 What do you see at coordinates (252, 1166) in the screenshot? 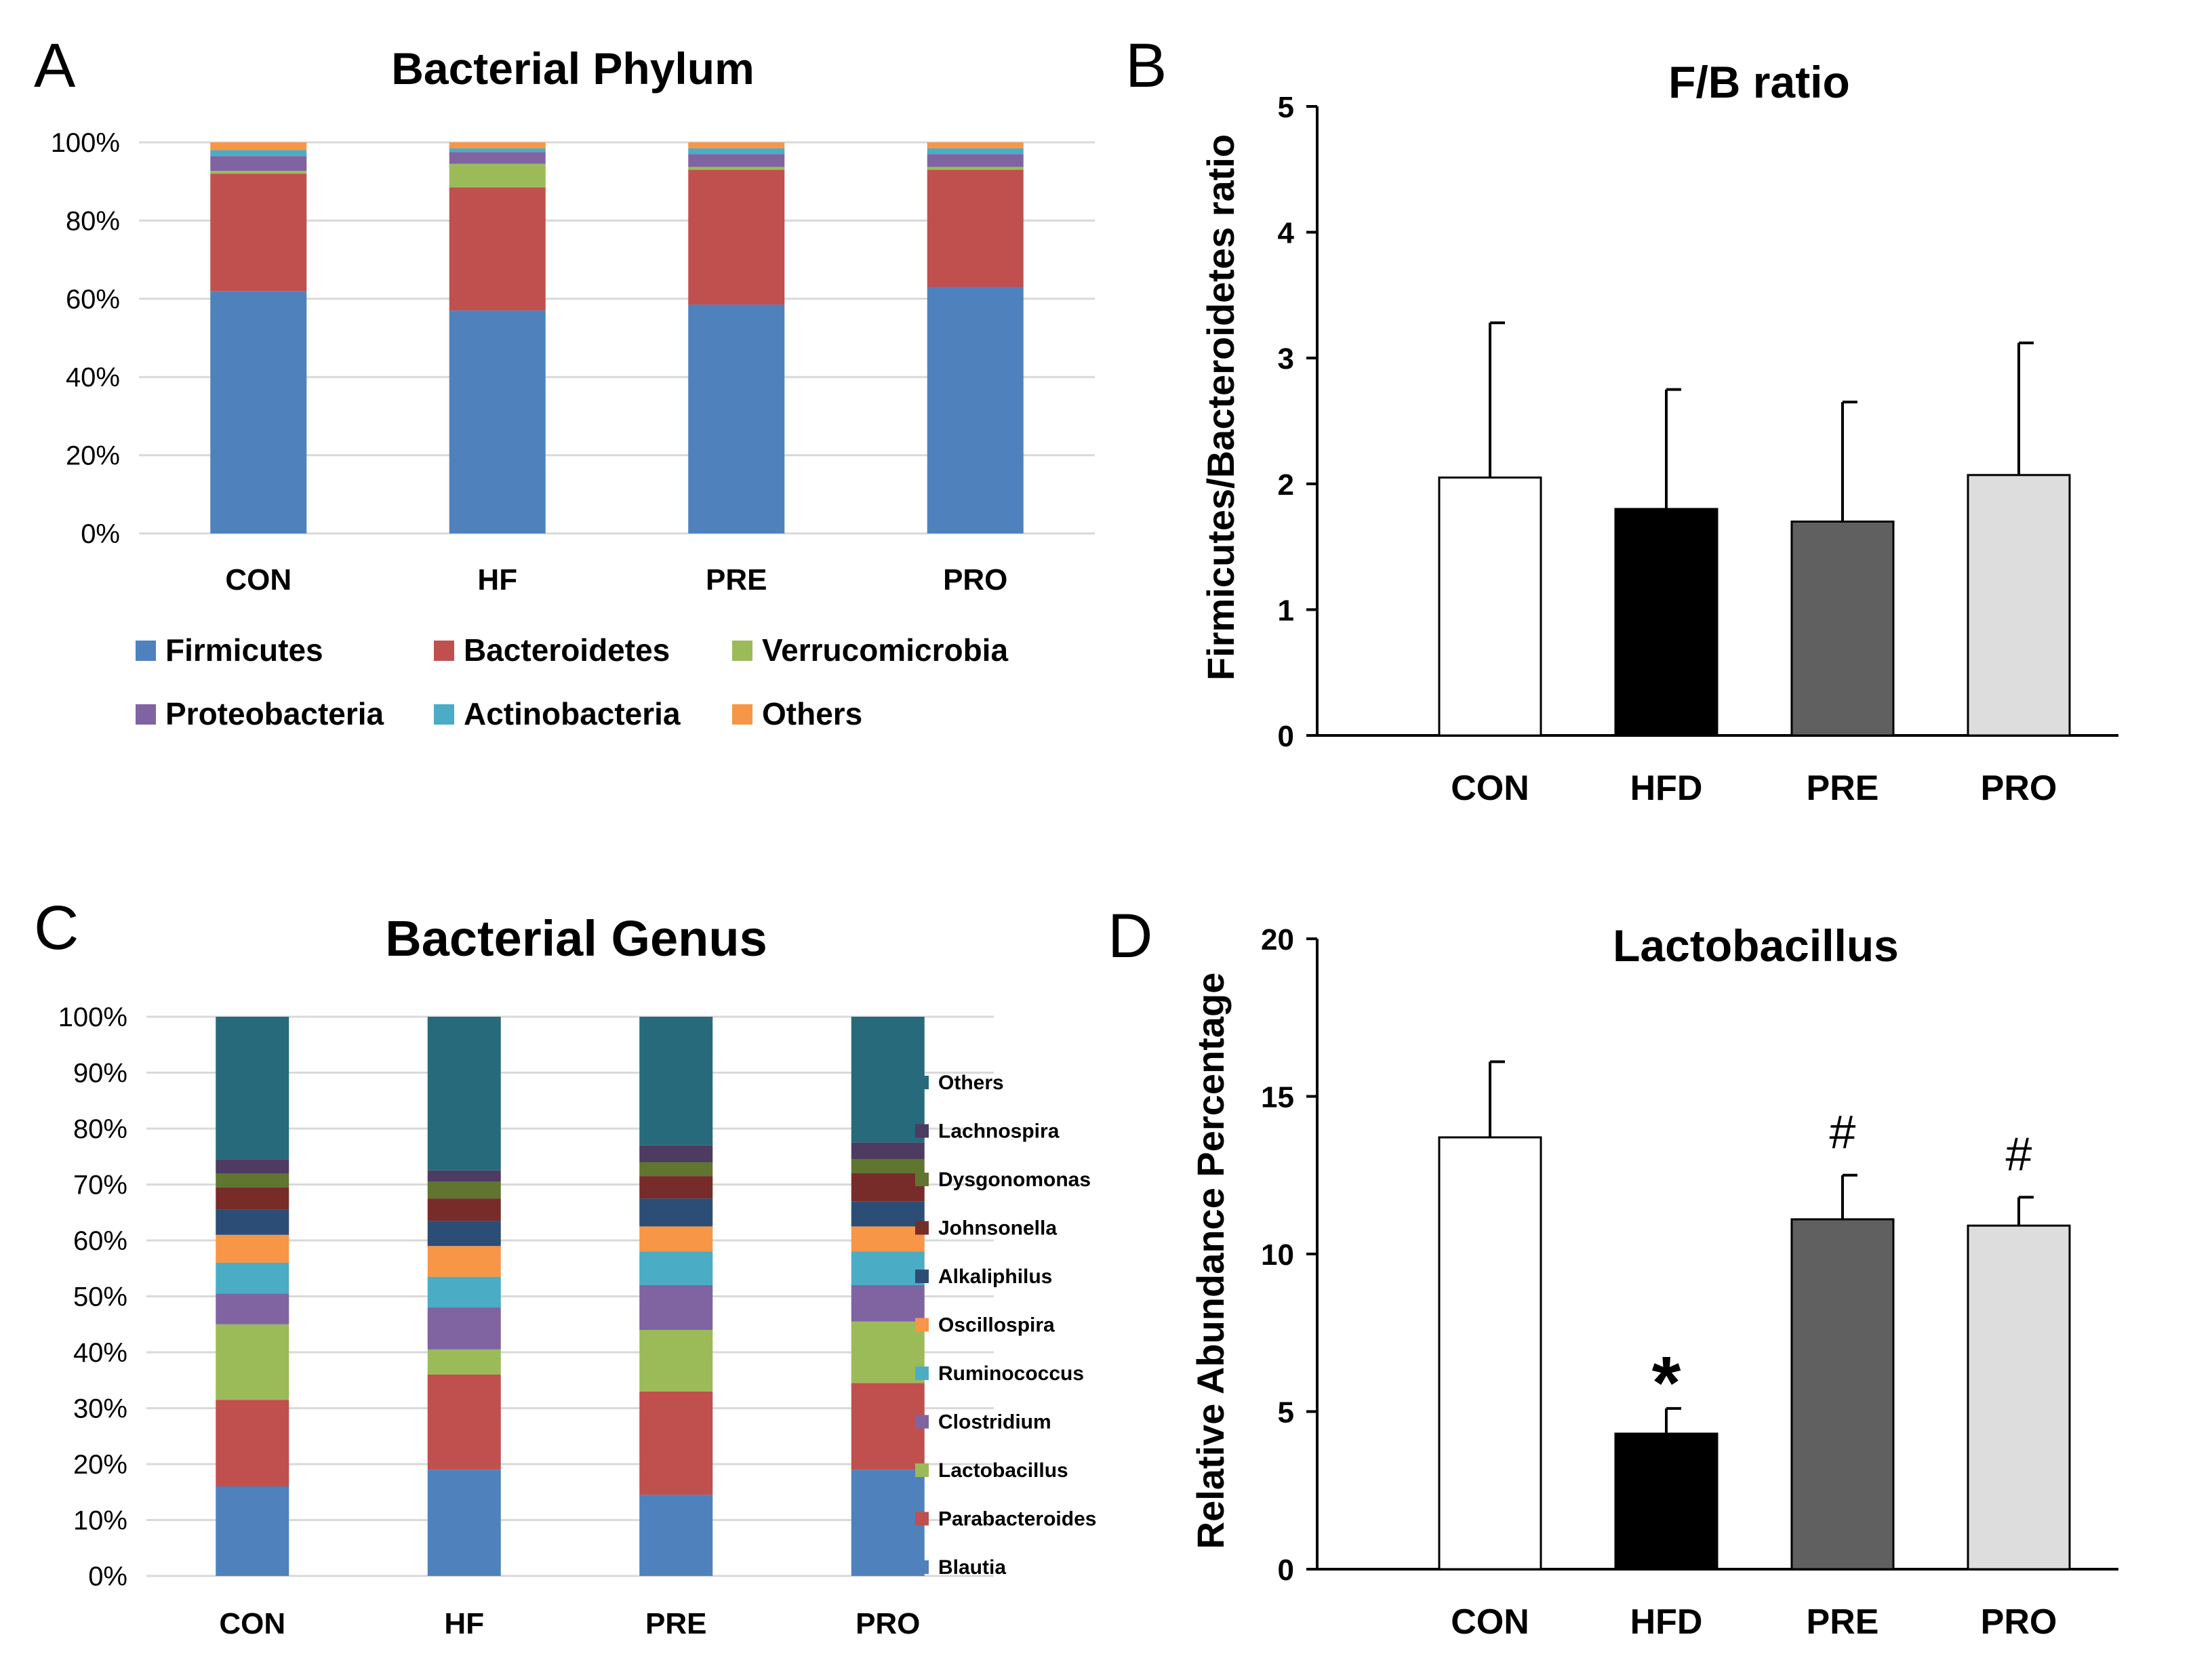
I see `c-bar-con-lachnospira` at bounding box center [252, 1166].